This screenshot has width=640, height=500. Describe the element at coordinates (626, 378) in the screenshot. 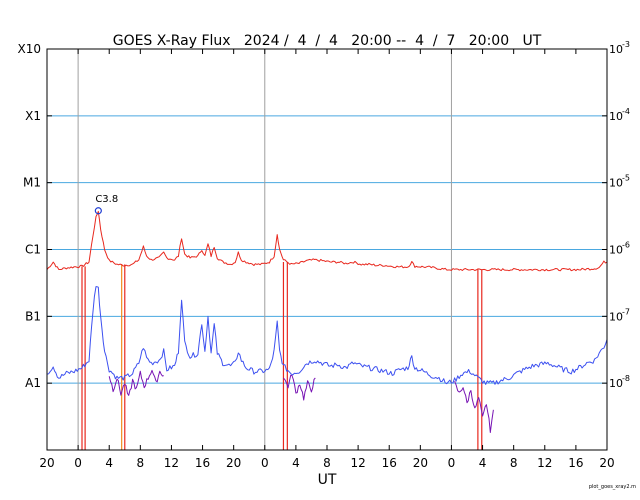

I see `y-right-tick-exponent: -8` at that location.